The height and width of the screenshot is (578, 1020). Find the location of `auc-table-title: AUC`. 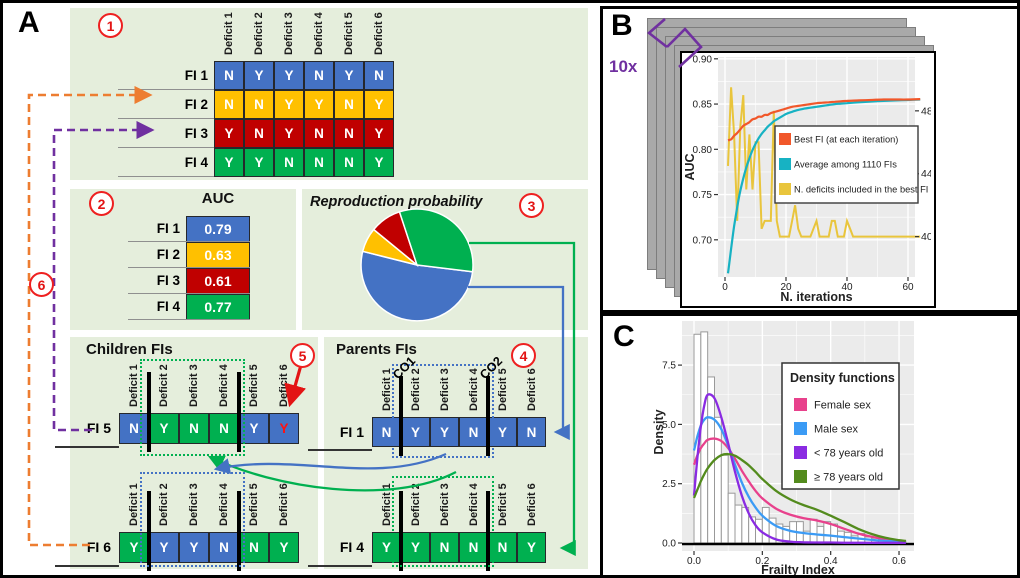

auc-table-title: AUC is located at coordinates (218, 198).